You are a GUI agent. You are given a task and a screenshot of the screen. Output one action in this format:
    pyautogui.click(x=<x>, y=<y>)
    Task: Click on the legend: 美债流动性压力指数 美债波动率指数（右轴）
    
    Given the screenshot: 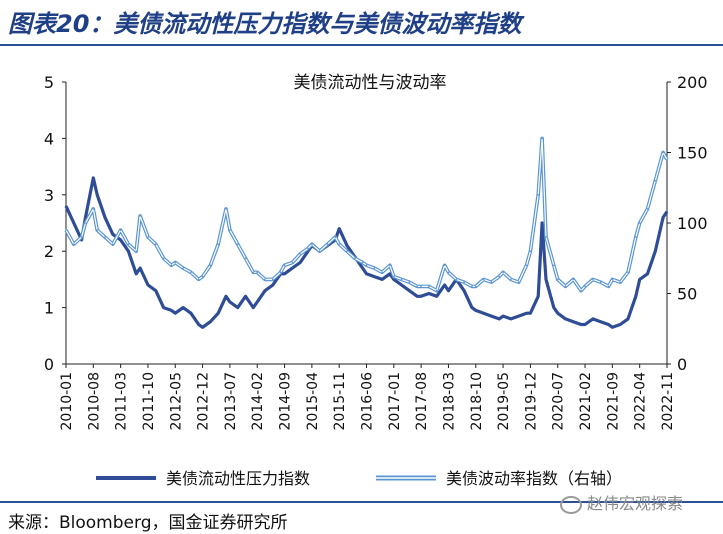 What is the action you would take?
    pyautogui.click(x=359, y=478)
    